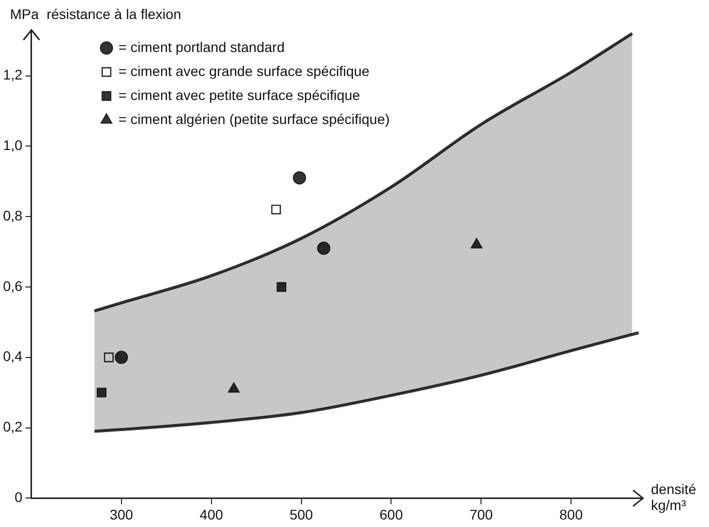 Image resolution: width=709 pixels, height=527 pixels. Describe the element at coordinates (212, 514) in the screenshot. I see `x-tick-label: 400` at that location.